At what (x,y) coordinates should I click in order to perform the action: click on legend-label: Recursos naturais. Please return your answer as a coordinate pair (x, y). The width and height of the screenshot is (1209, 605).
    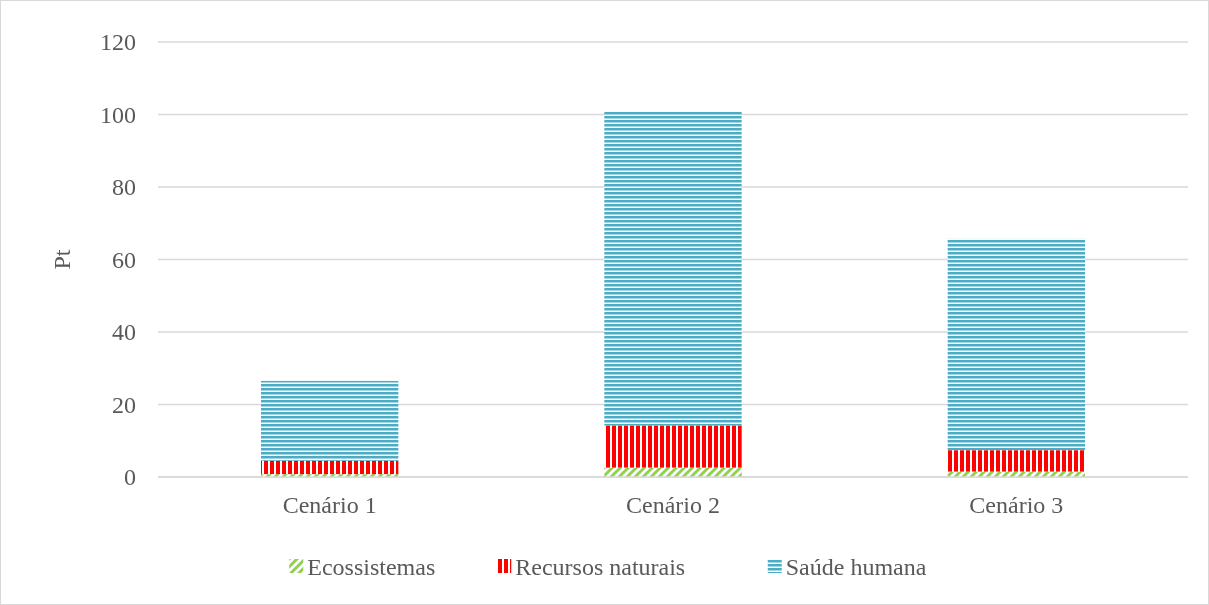
    Looking at the image, I should click on (600, 567).